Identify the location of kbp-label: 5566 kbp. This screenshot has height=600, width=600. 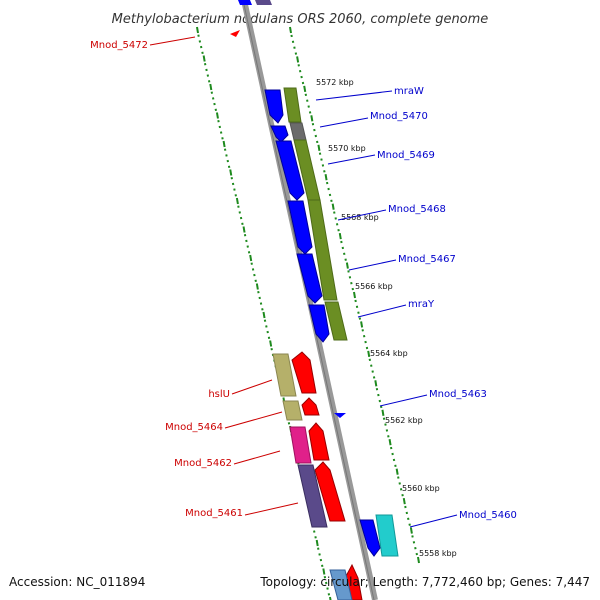
(374, 286).